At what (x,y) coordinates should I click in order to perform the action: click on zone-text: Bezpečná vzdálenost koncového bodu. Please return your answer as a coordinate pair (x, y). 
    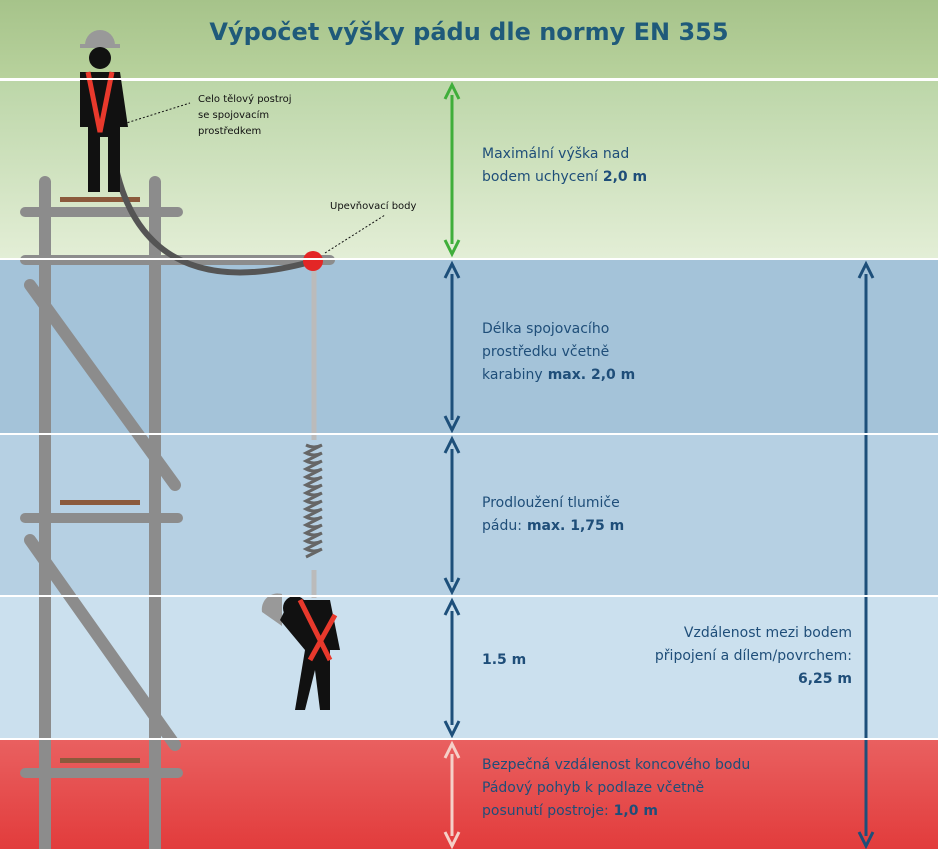
    Looking at the image, I should click on (616, 765).